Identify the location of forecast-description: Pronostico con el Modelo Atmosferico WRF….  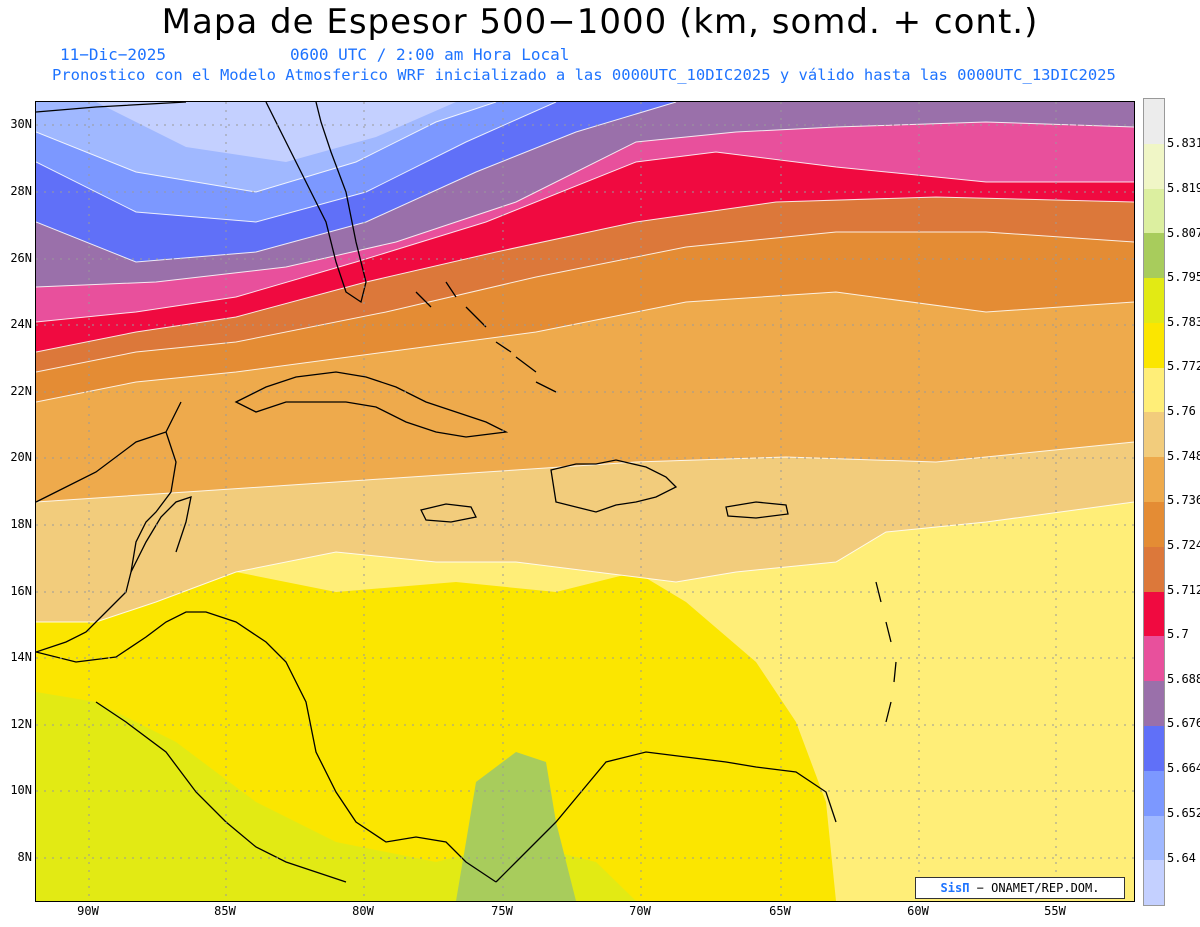
(584, 75).